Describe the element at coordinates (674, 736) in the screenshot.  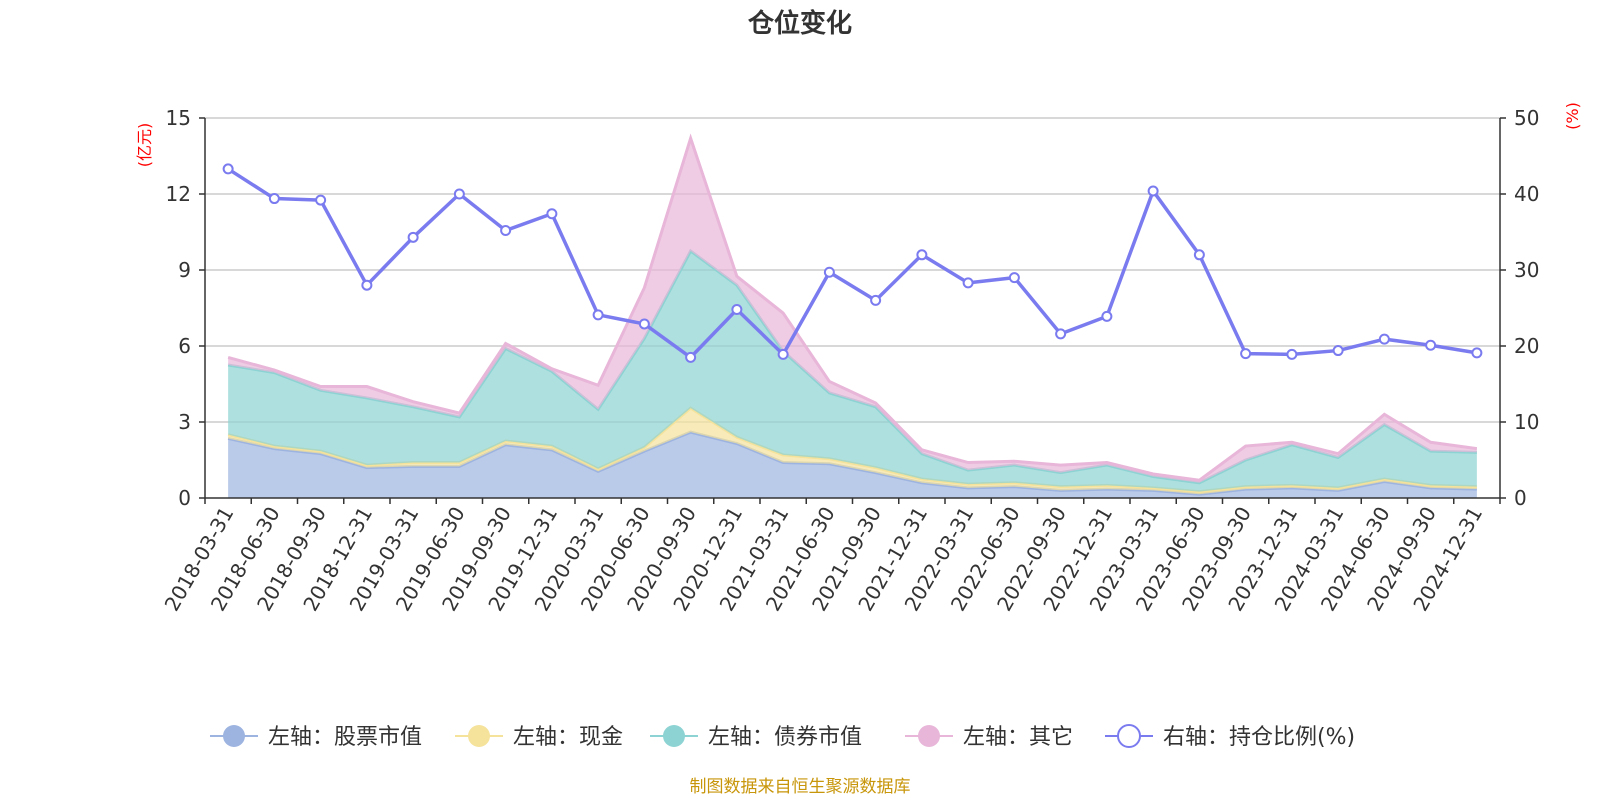
I see `legend-marker-bond` at that location.